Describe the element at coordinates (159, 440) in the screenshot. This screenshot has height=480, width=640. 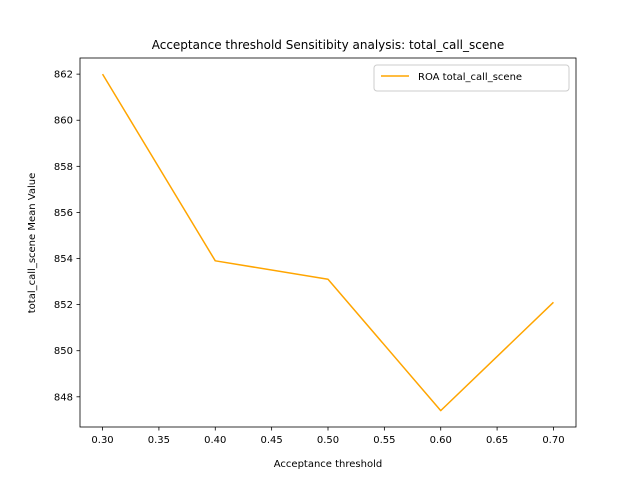
I see `x-tick-label: 0.35` at that location.